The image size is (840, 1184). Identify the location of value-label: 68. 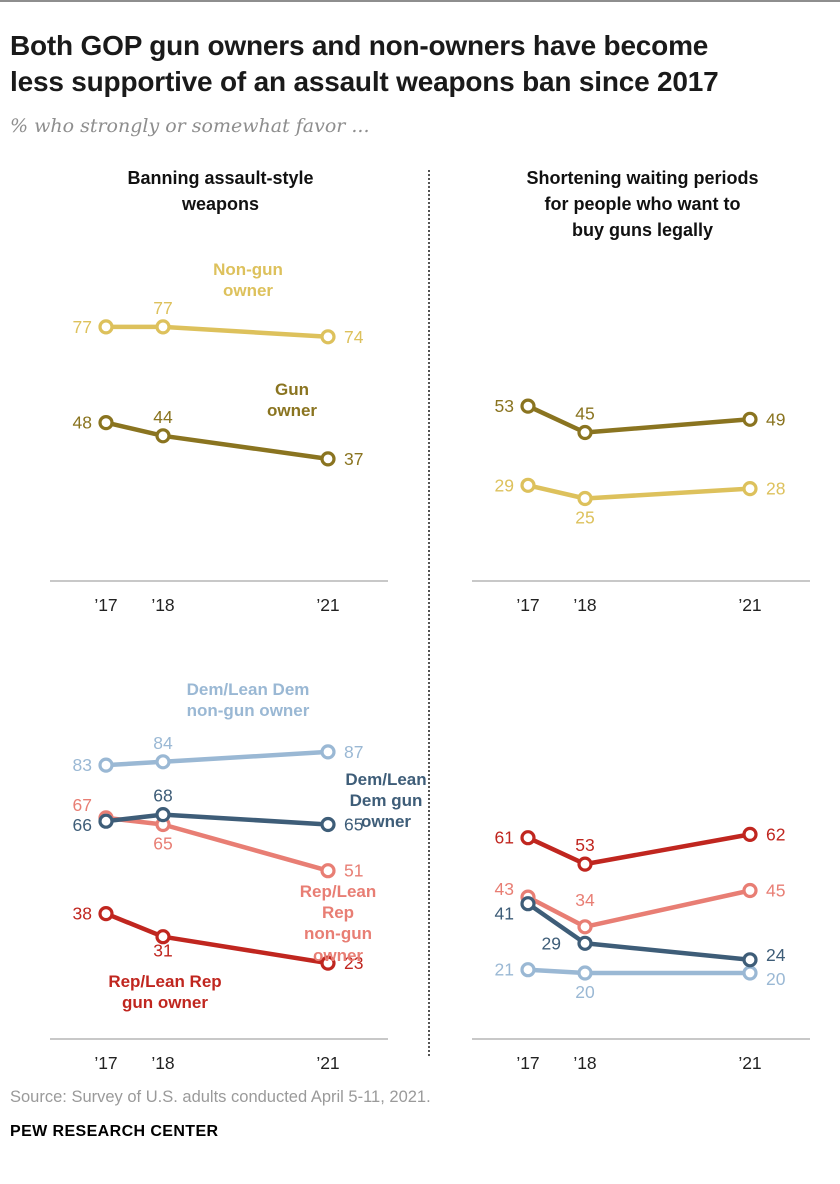
(162, 795).